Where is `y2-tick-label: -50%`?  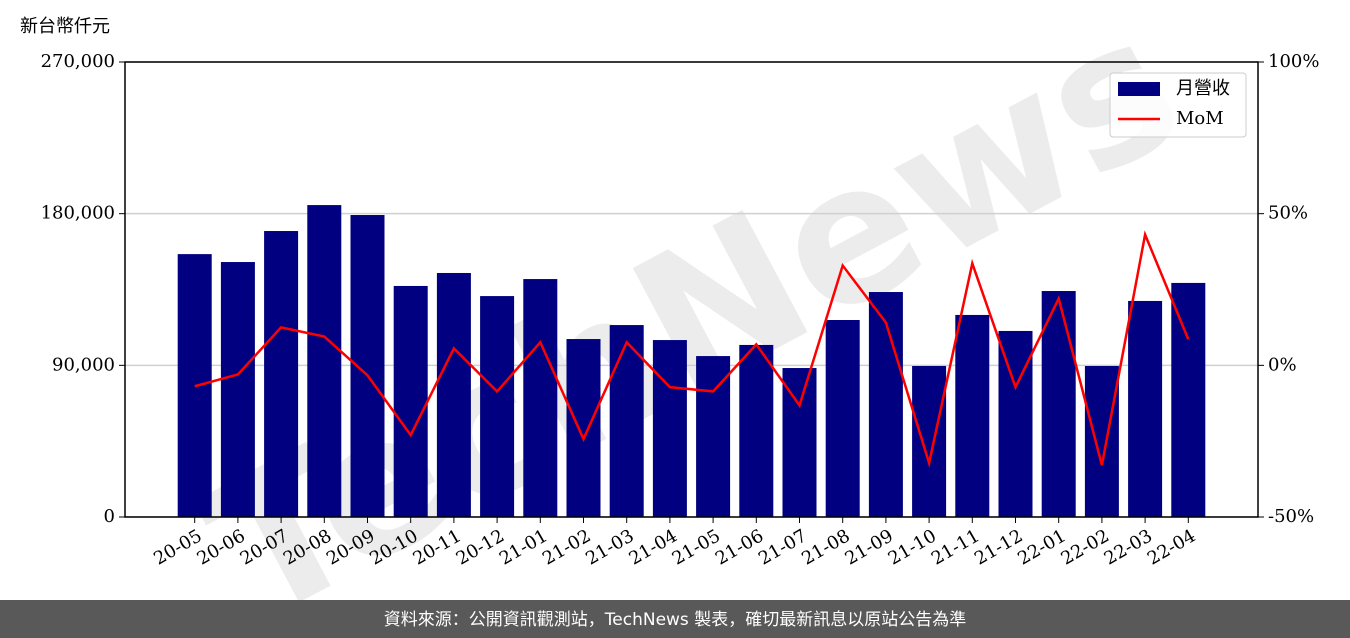 y2-tick-label: -50% is located at coordinates (1291, 516).